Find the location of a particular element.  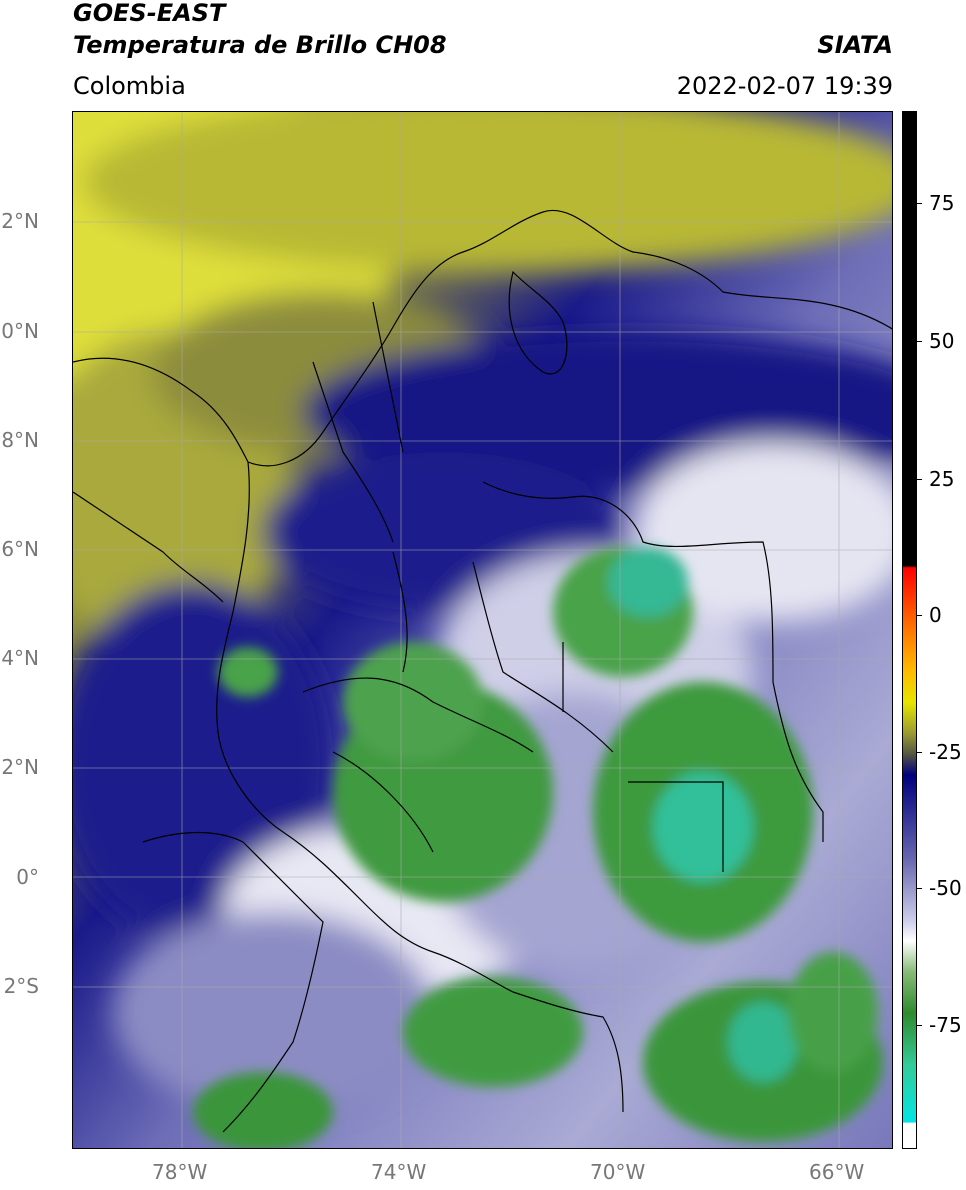

satellite-title: GOES-EAST is located at coordinates (149, 13).